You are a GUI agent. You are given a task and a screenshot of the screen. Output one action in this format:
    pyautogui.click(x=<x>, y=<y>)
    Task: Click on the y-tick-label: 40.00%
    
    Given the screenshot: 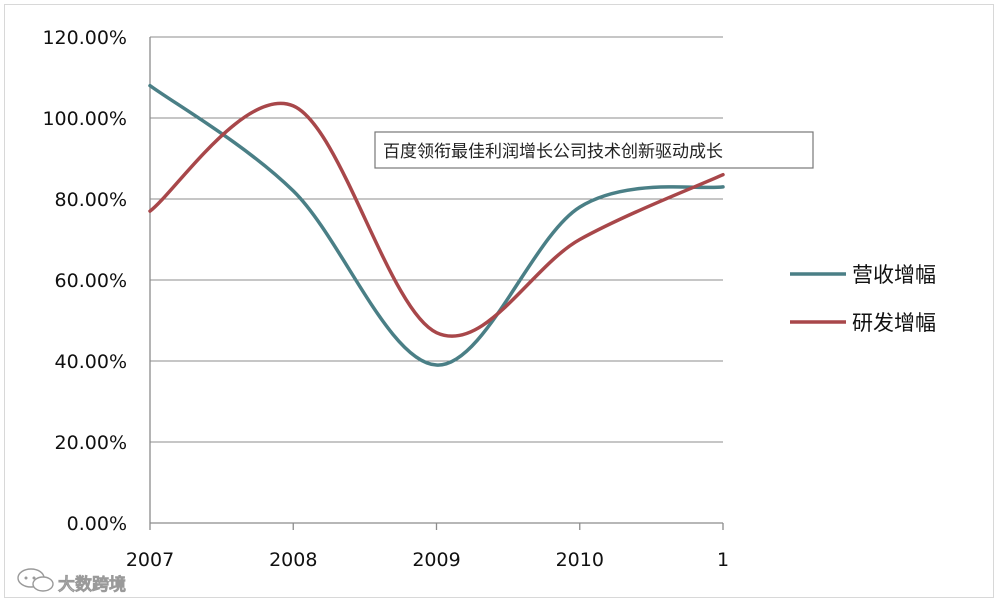 What is the action you would take?
    pyautogui.click(x=91, y=362)
    